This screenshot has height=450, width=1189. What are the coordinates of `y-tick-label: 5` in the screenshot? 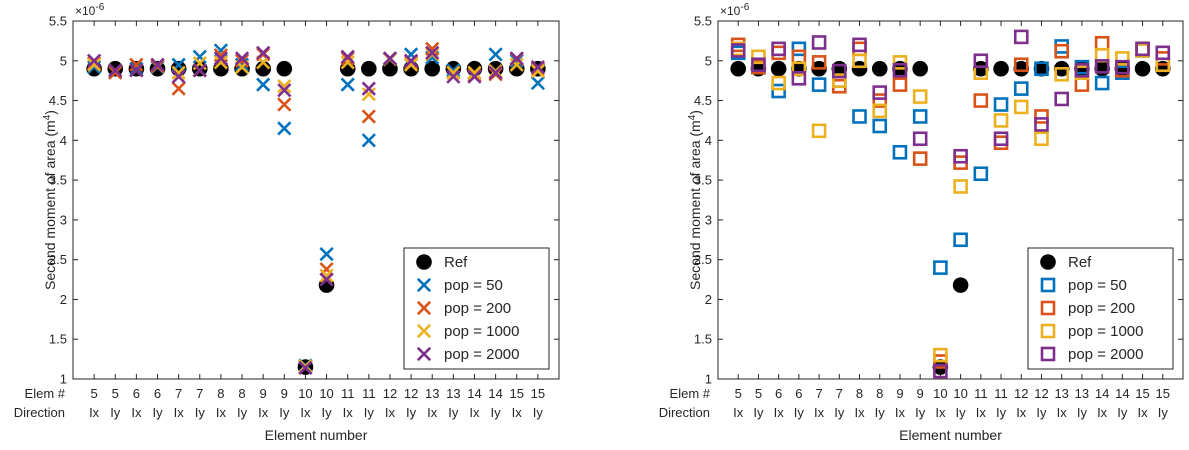 It's located at (708, 60).